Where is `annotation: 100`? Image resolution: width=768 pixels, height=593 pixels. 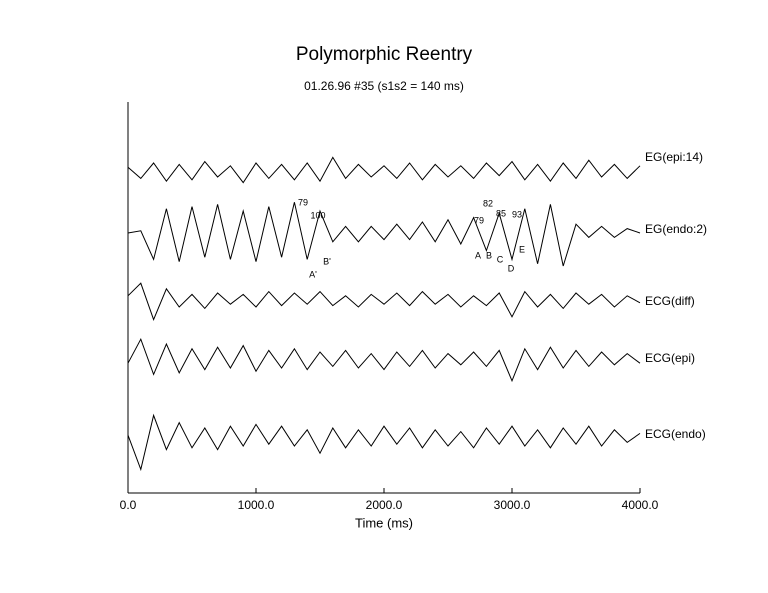 annotation: 100 is located at coordinates (317, 215).